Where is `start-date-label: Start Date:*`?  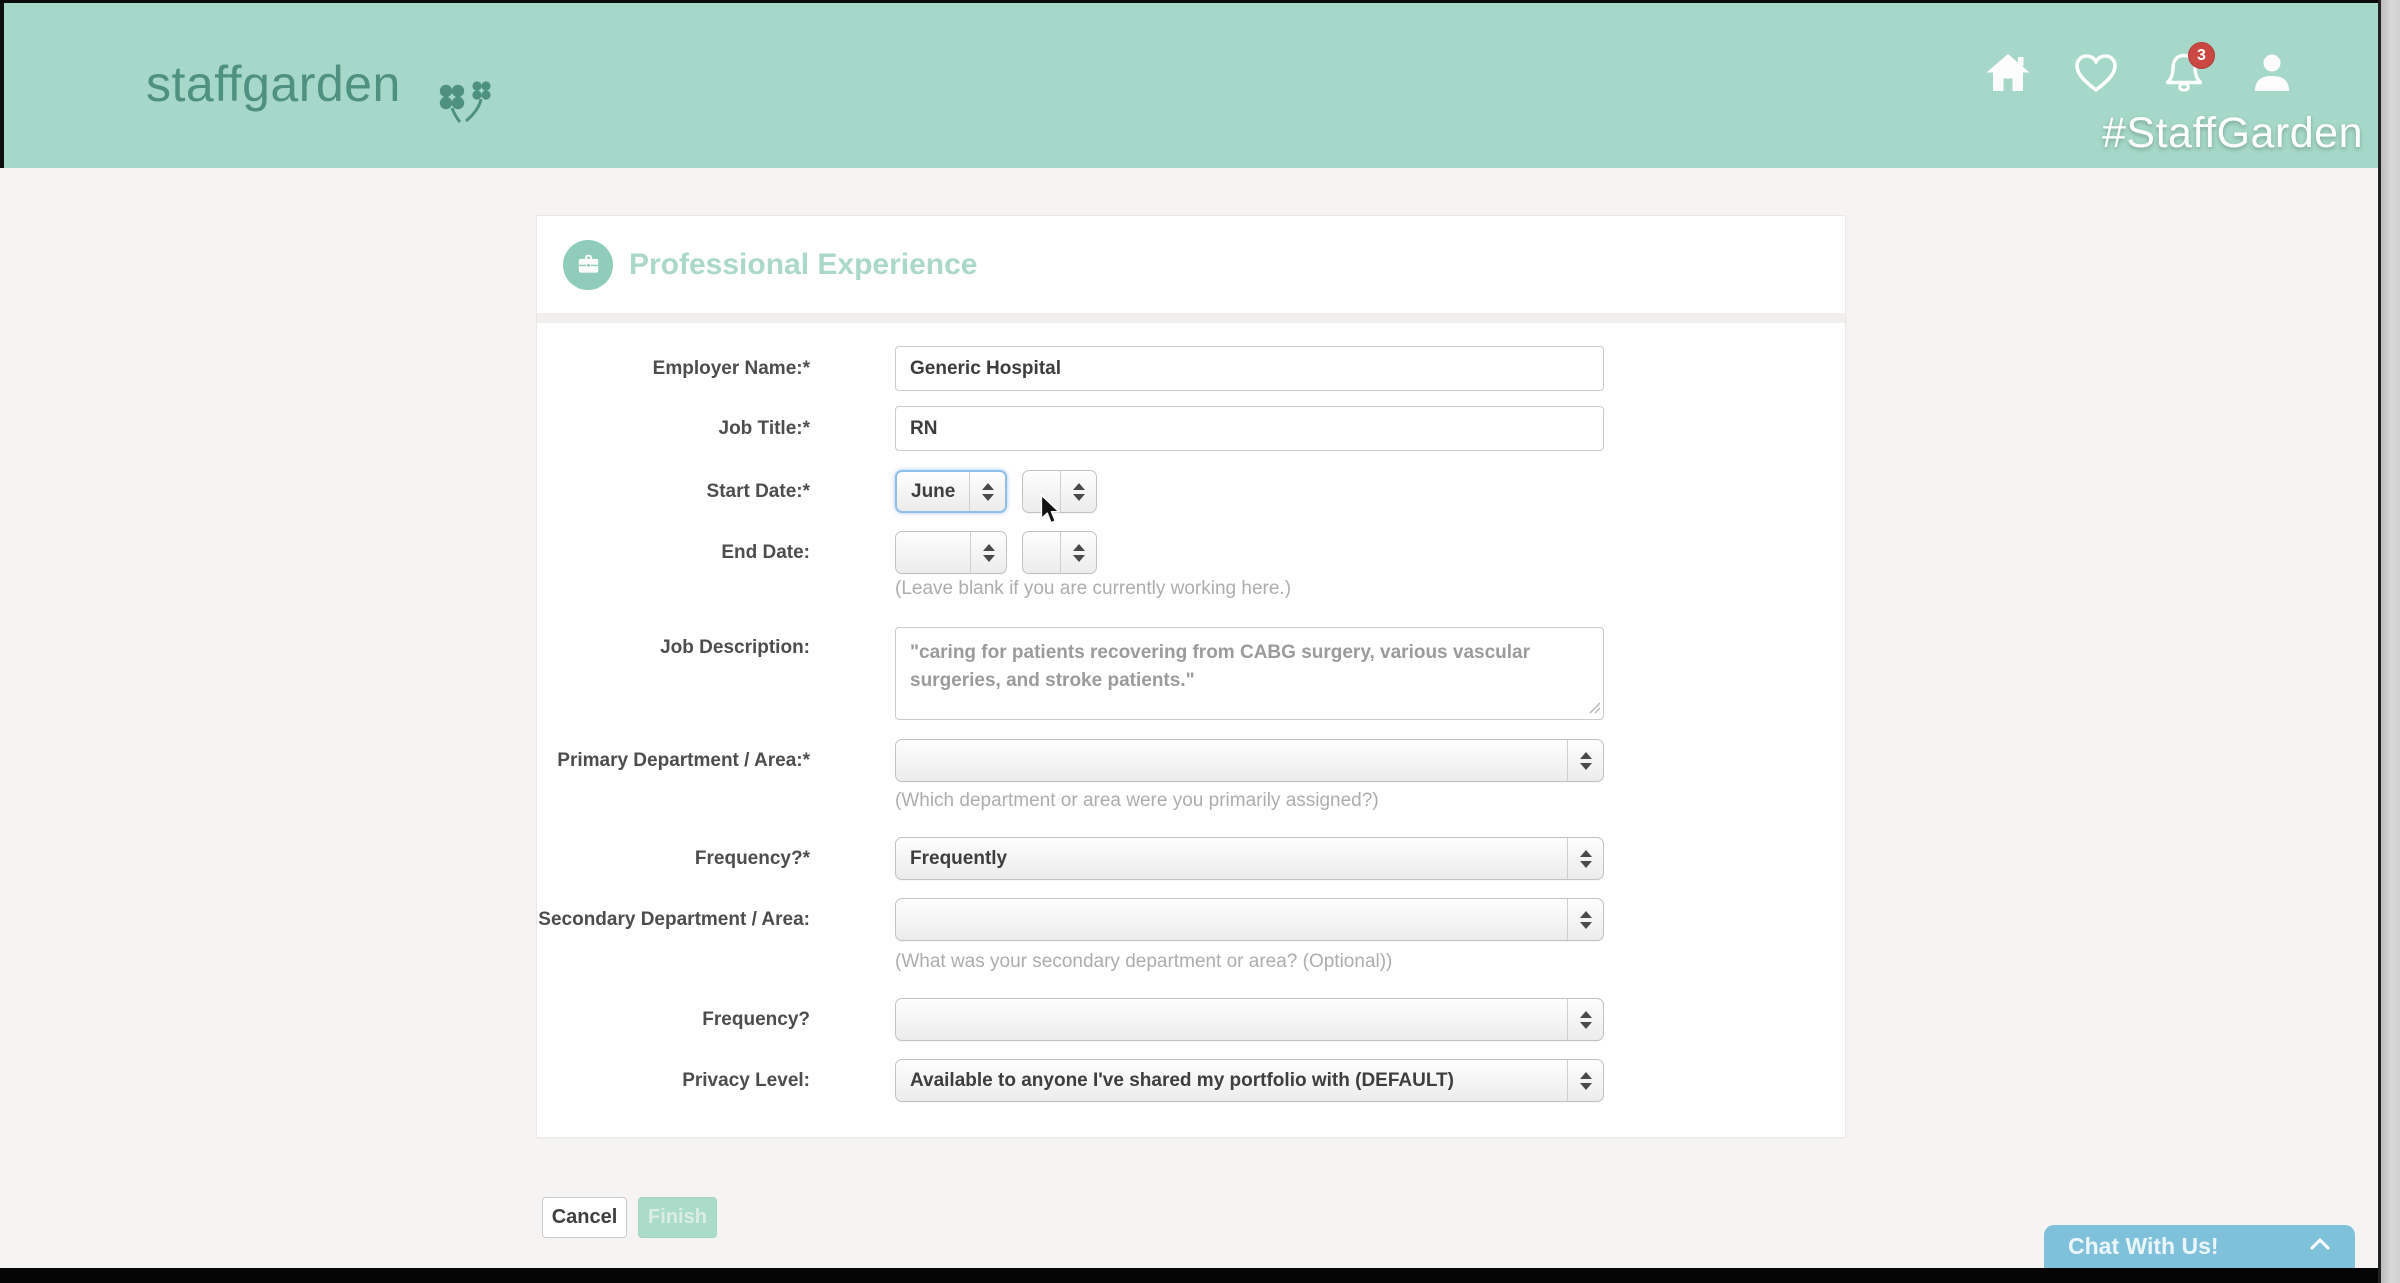 start-date-label: Start Date:* is located at coordinates (758, 491).